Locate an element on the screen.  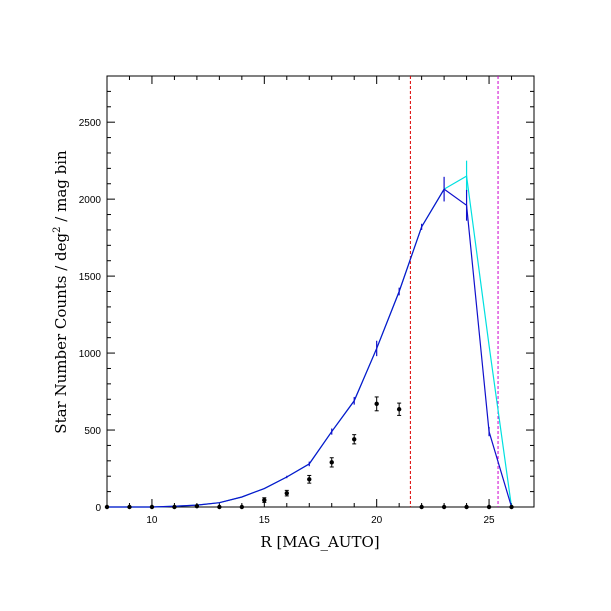
y-tick-label: 2000 is located at coordinates (90, 200).